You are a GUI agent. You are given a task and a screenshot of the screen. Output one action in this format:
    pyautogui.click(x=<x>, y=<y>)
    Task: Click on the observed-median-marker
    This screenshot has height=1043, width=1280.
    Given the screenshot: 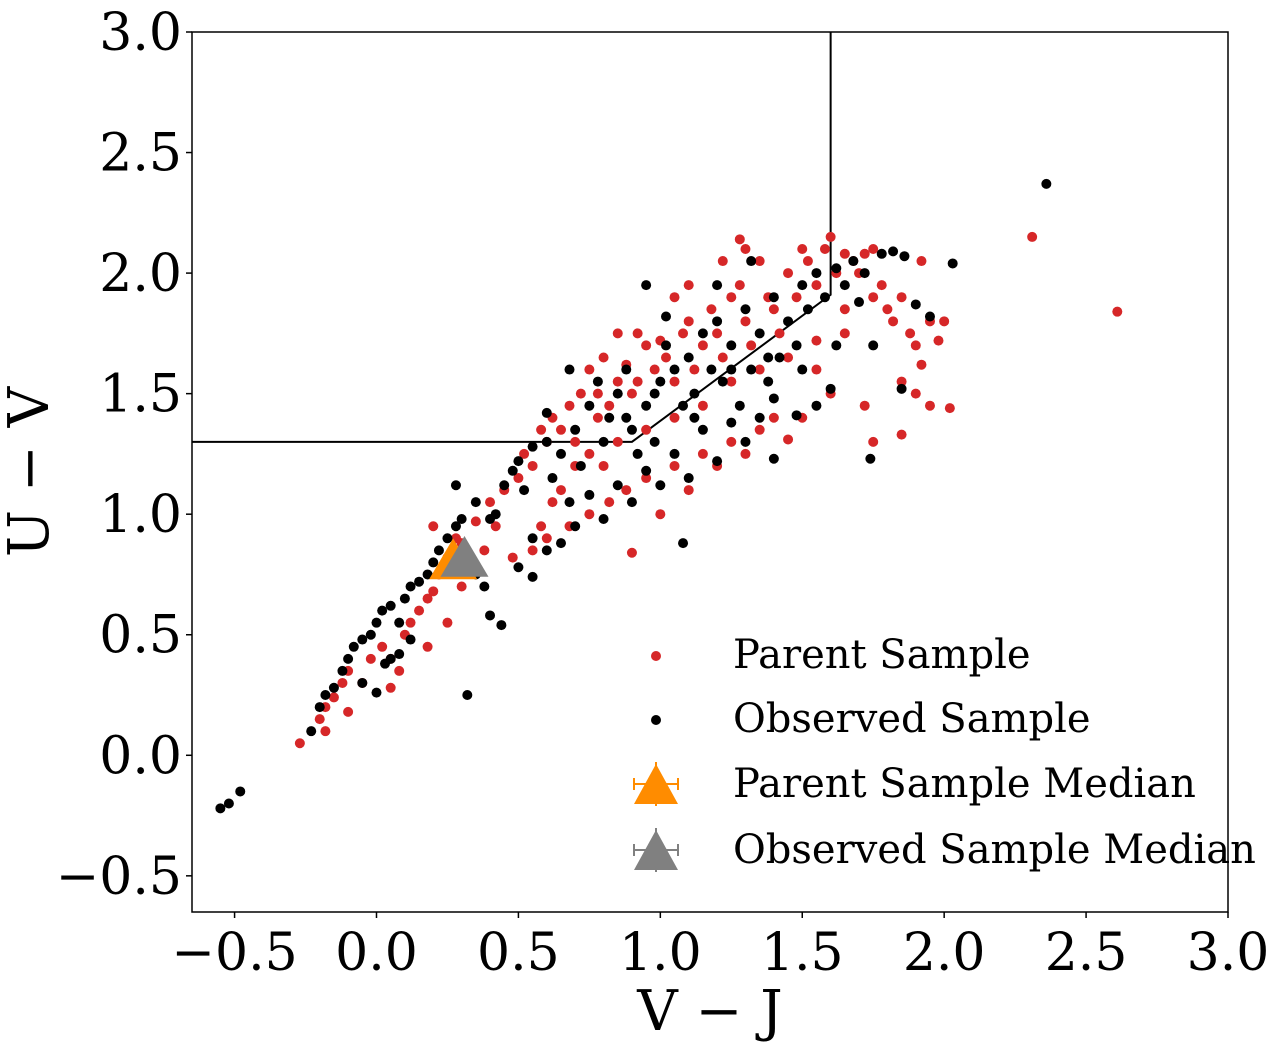 What is the action you would take?
    pyautogui.click(x=464, y=556)
    